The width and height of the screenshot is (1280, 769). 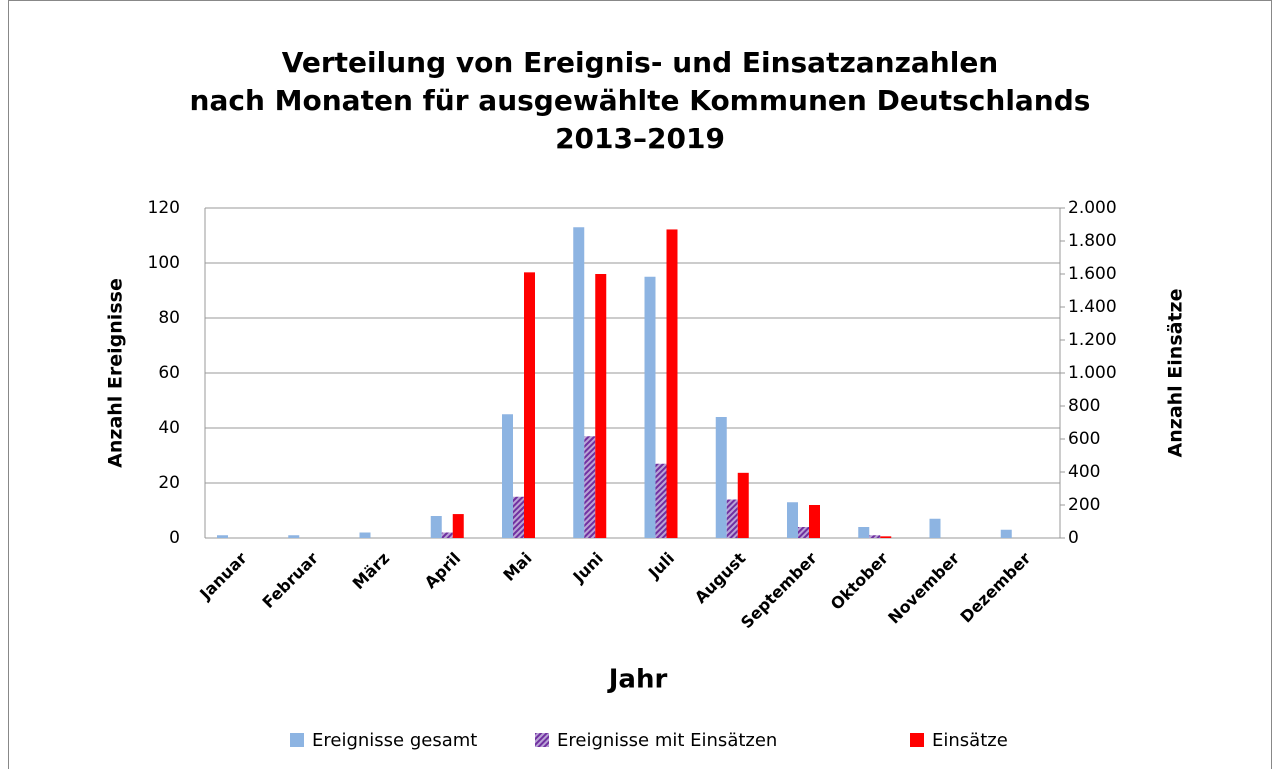 What do you see at coordinates (667, 740) in the screenshot?
I see `legend-label: Ereignisse mit Einsätzen` at bounding box center [667, 740].